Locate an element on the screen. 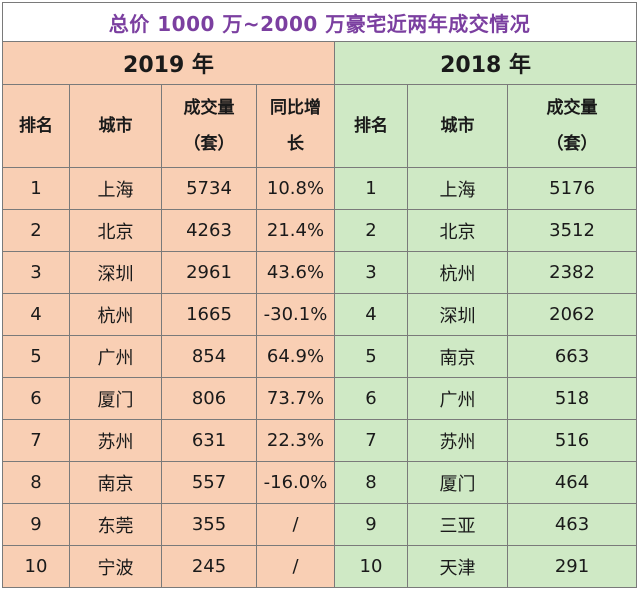 The image size is (640, 592). cell-rank-2019: 6 is located at coordinates (36, 398).